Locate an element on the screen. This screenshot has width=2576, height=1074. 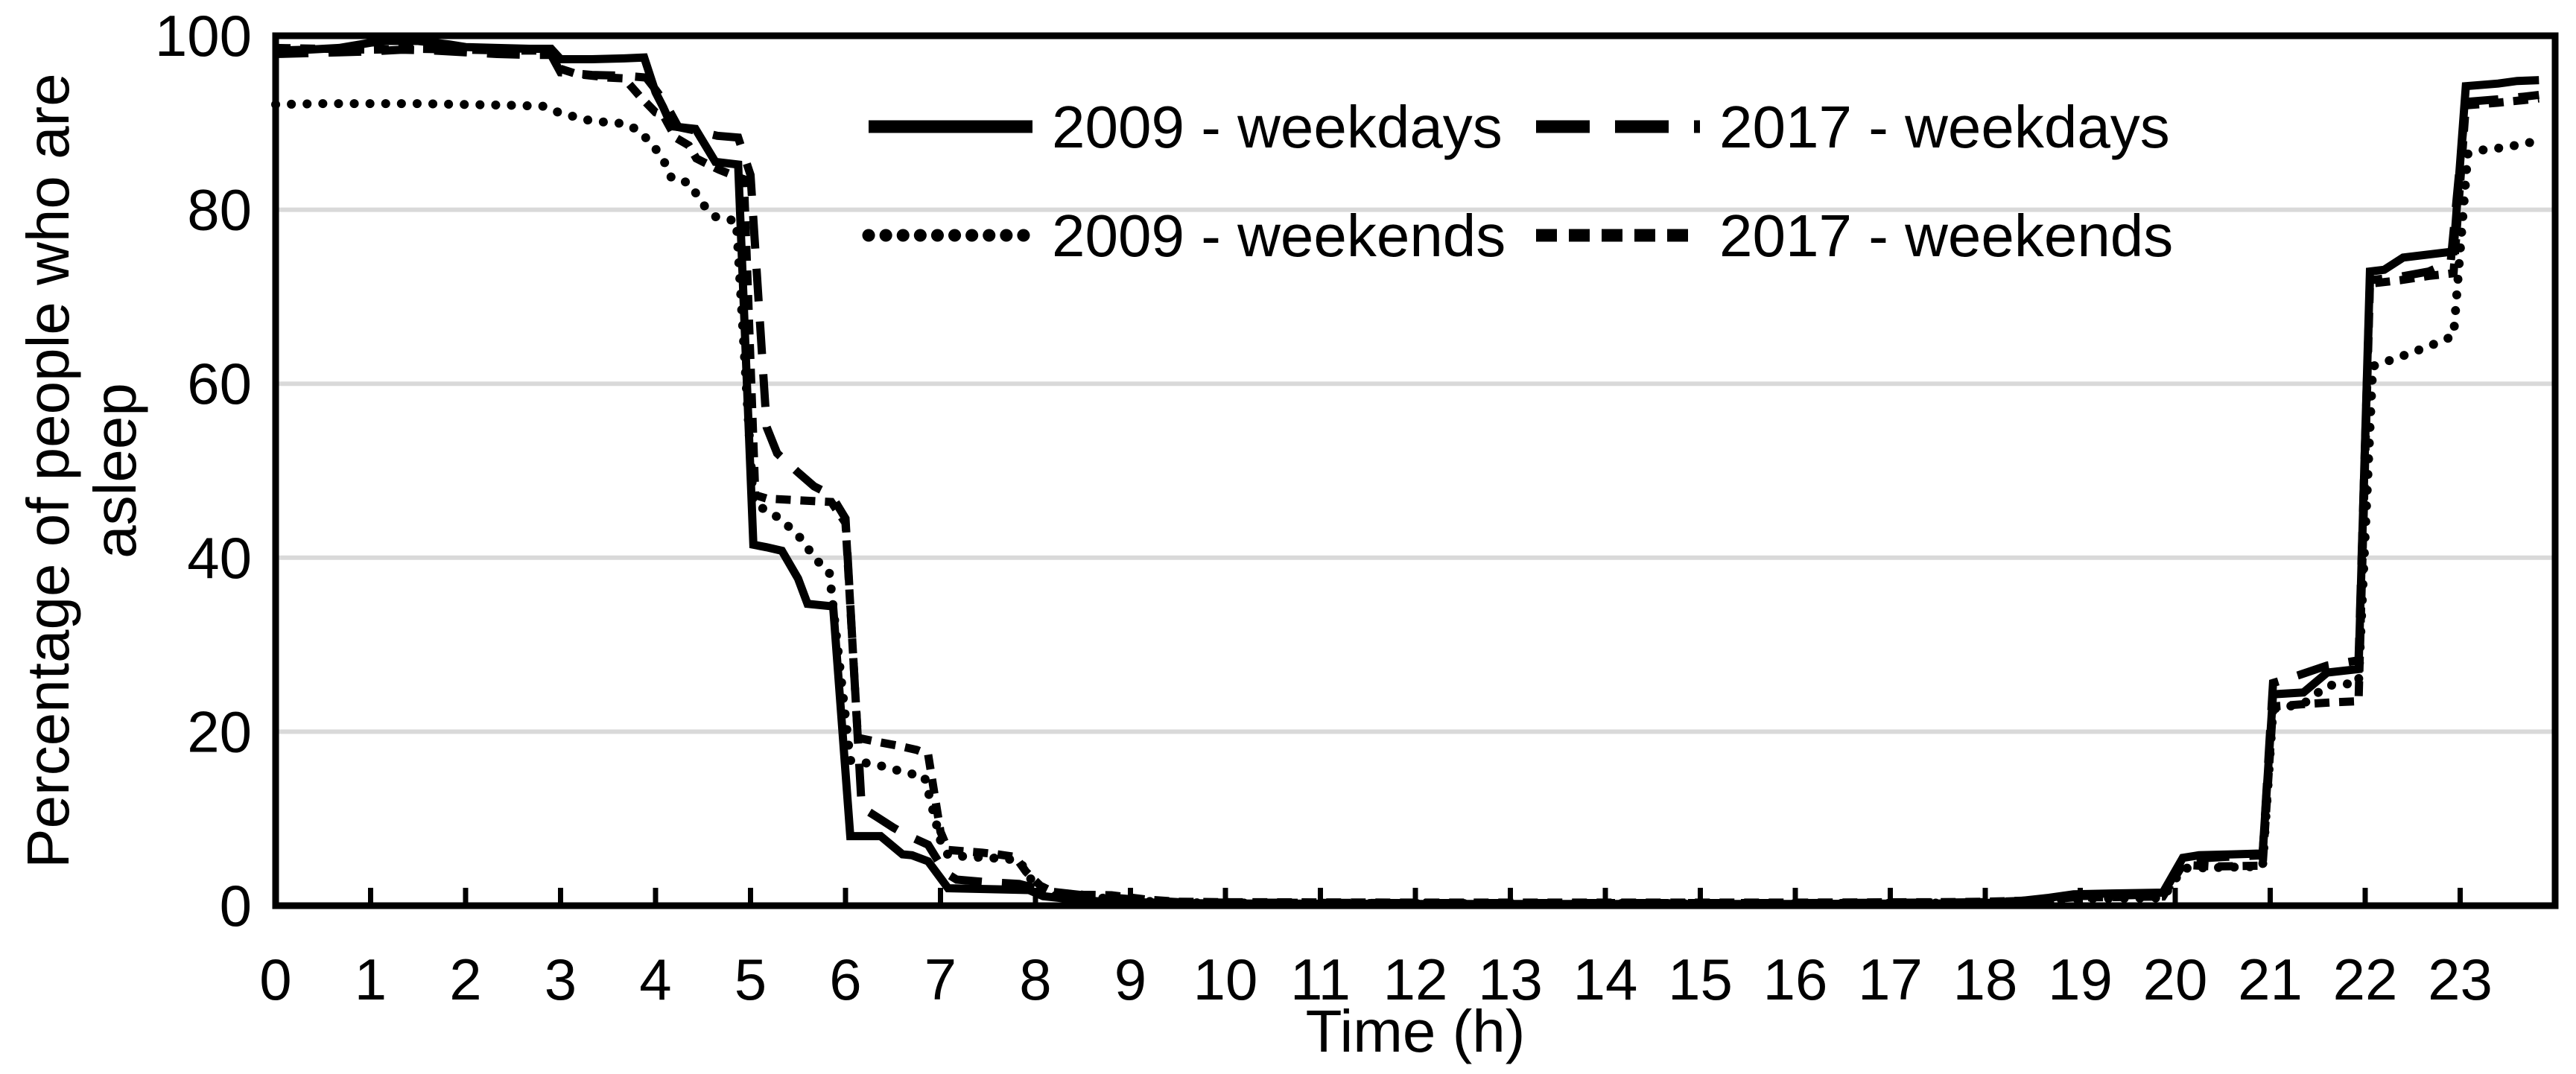
x-tick-label: 22 is located at coordinates (2366, 980).